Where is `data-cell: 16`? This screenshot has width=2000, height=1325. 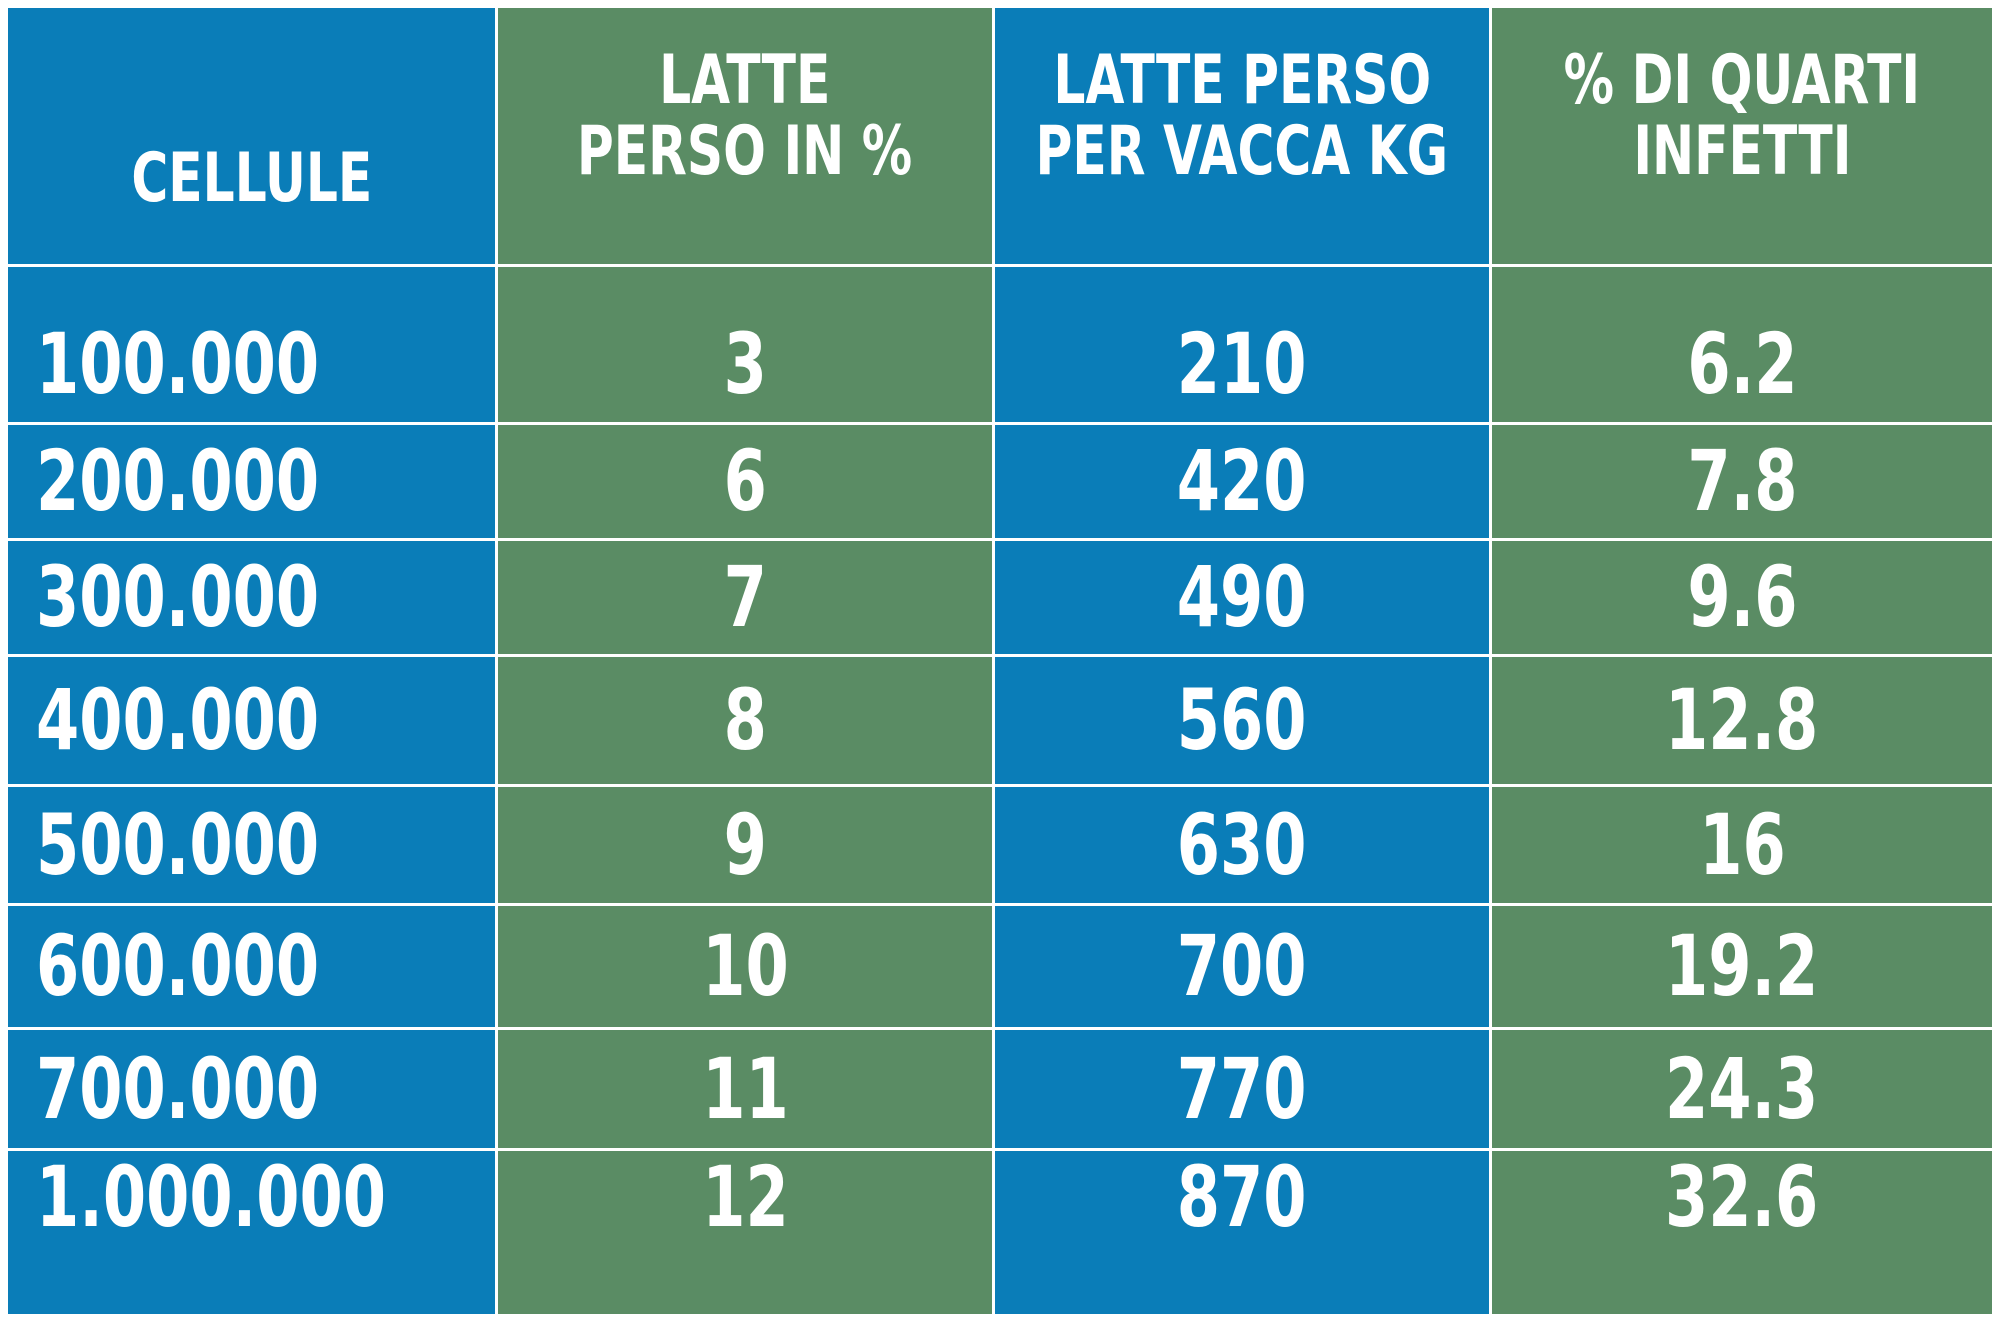
data-cell: 16 is located at coordinates (1742, 845).